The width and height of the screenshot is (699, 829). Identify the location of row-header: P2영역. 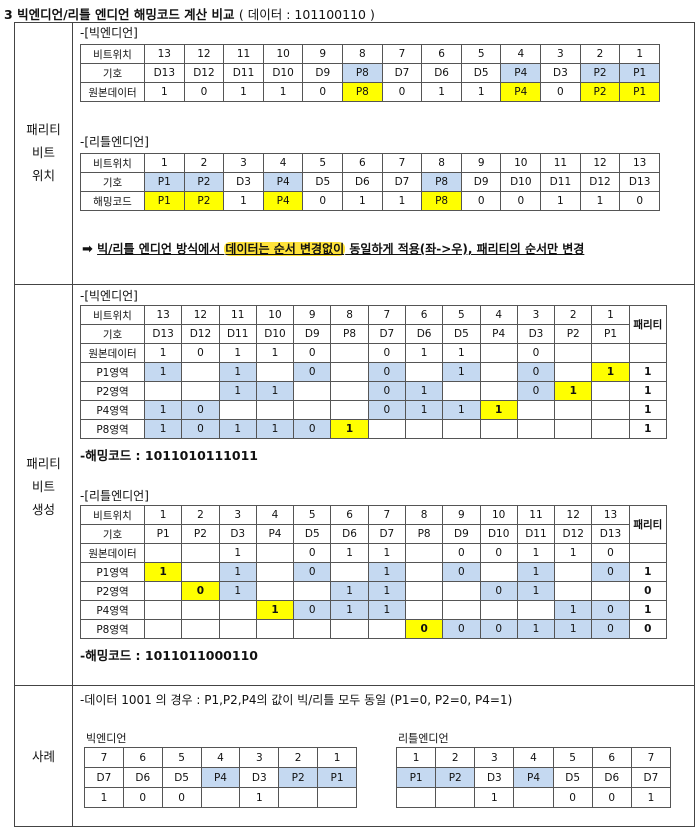
(112, 591).